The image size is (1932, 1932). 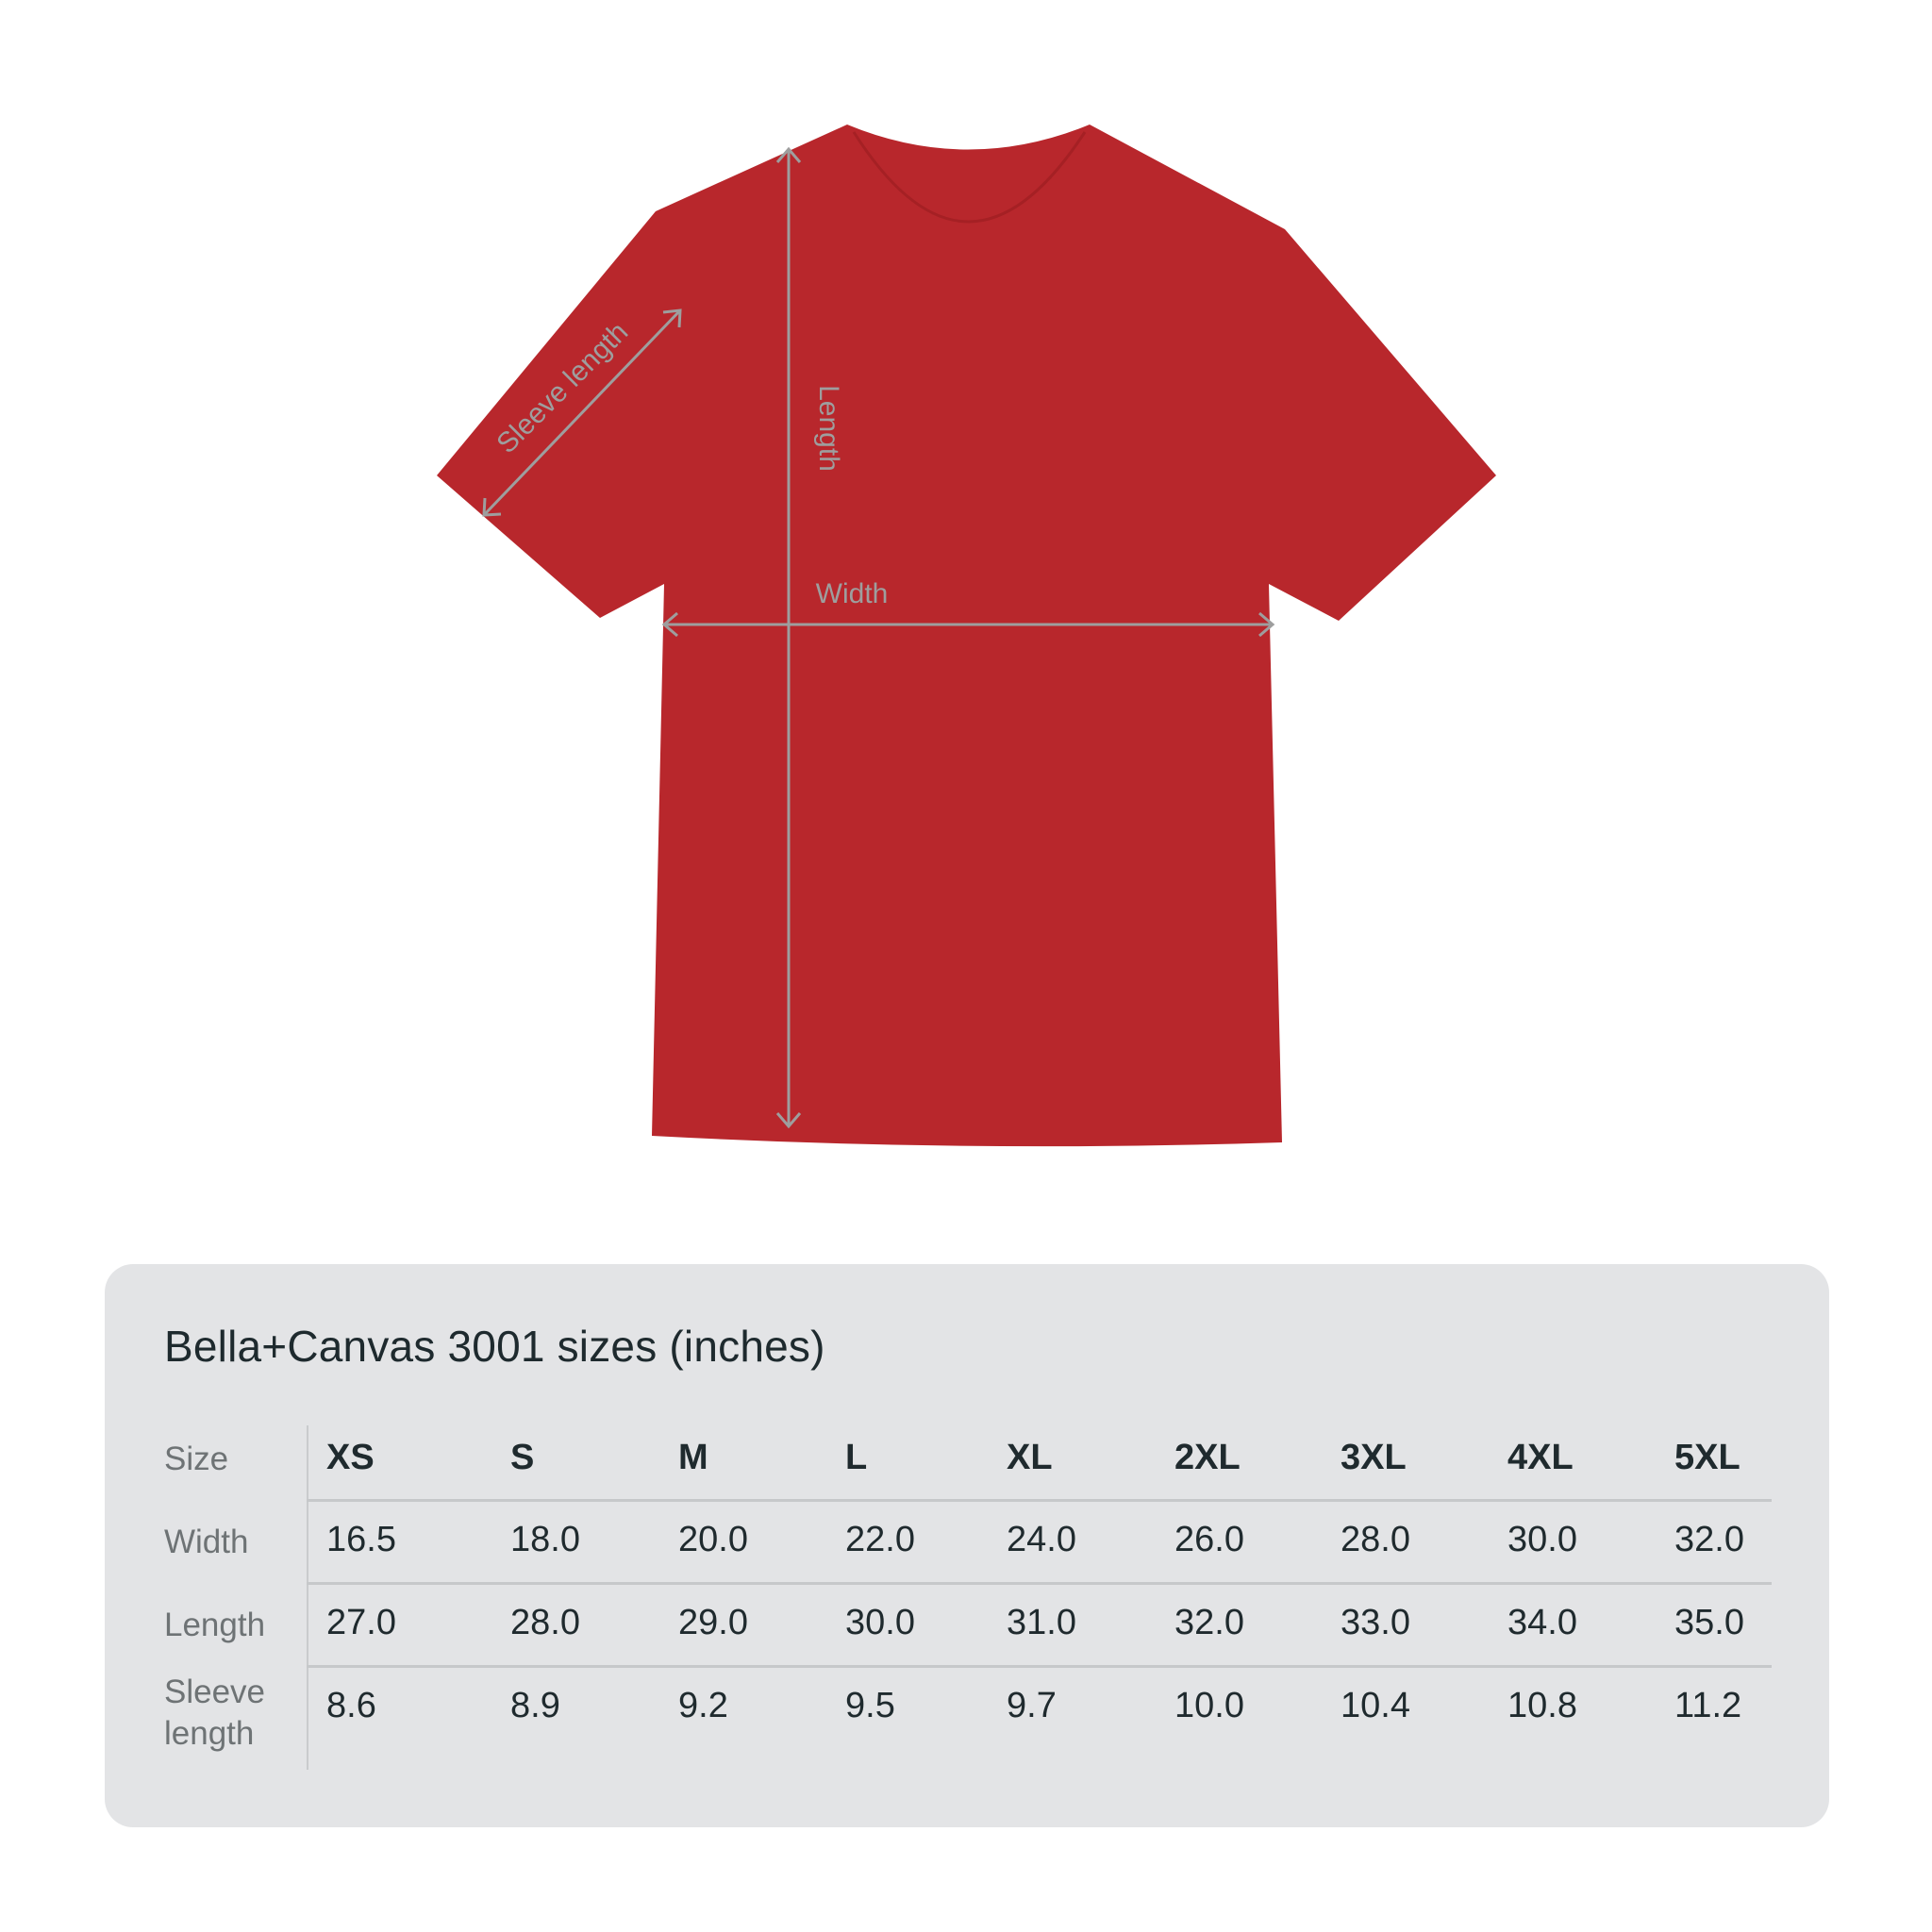 What do you see at coordinates (582, 413) in the screenshot?
I see `sleeve-arrow` at bounding box center [582, 413].